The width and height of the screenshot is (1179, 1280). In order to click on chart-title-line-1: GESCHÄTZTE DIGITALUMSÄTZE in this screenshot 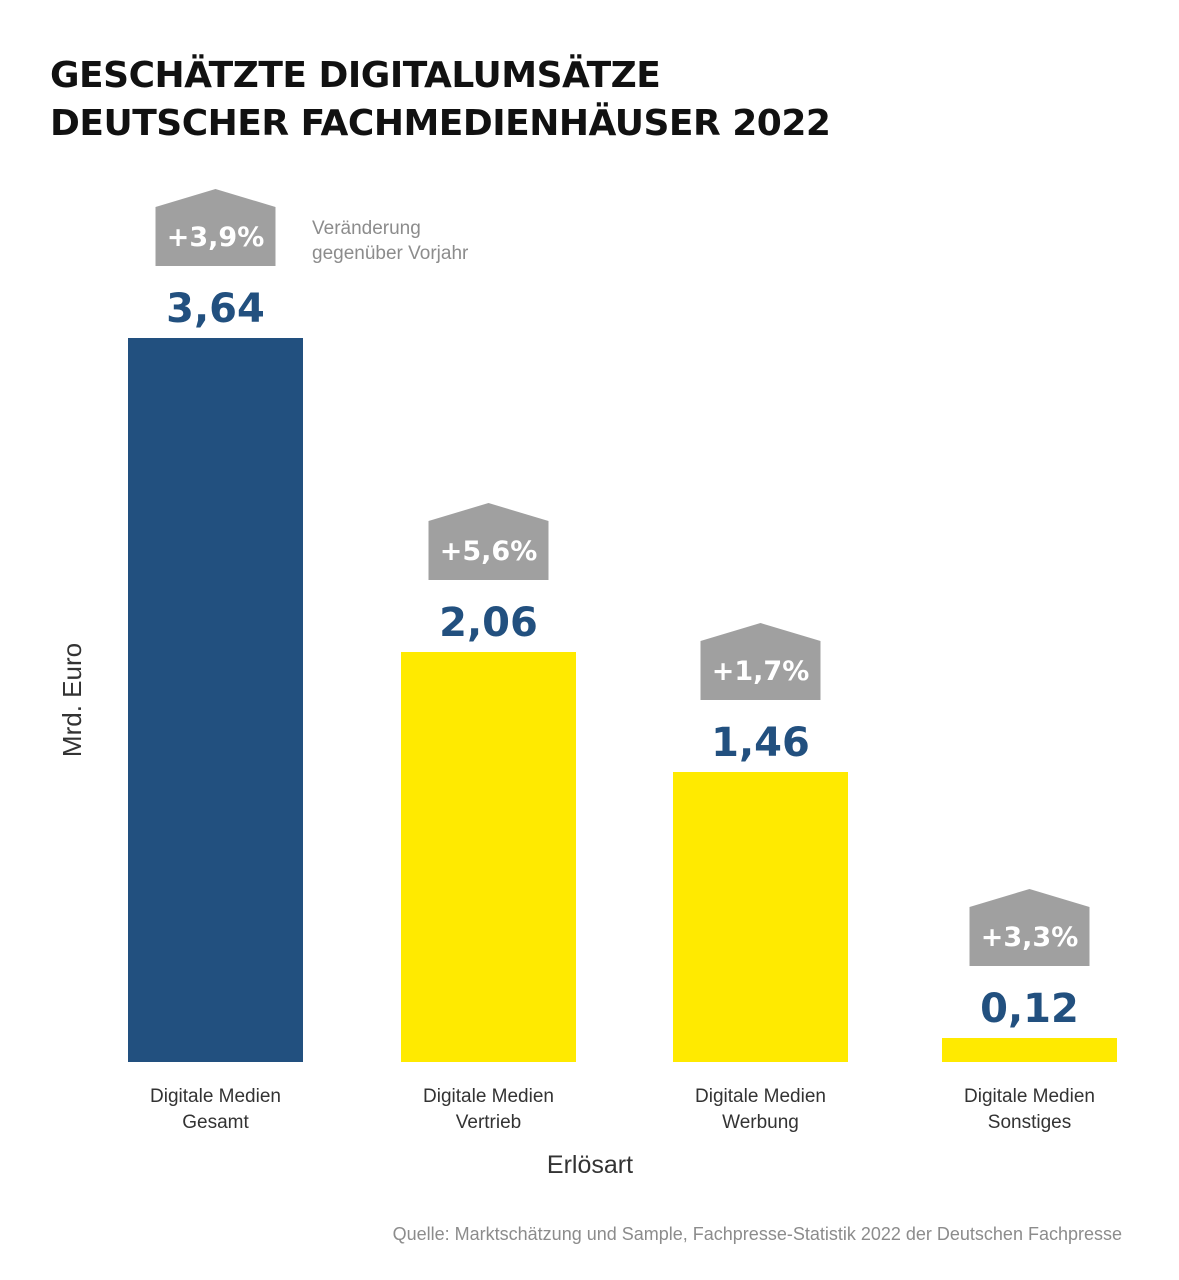, I will do `click(355, 75)`.